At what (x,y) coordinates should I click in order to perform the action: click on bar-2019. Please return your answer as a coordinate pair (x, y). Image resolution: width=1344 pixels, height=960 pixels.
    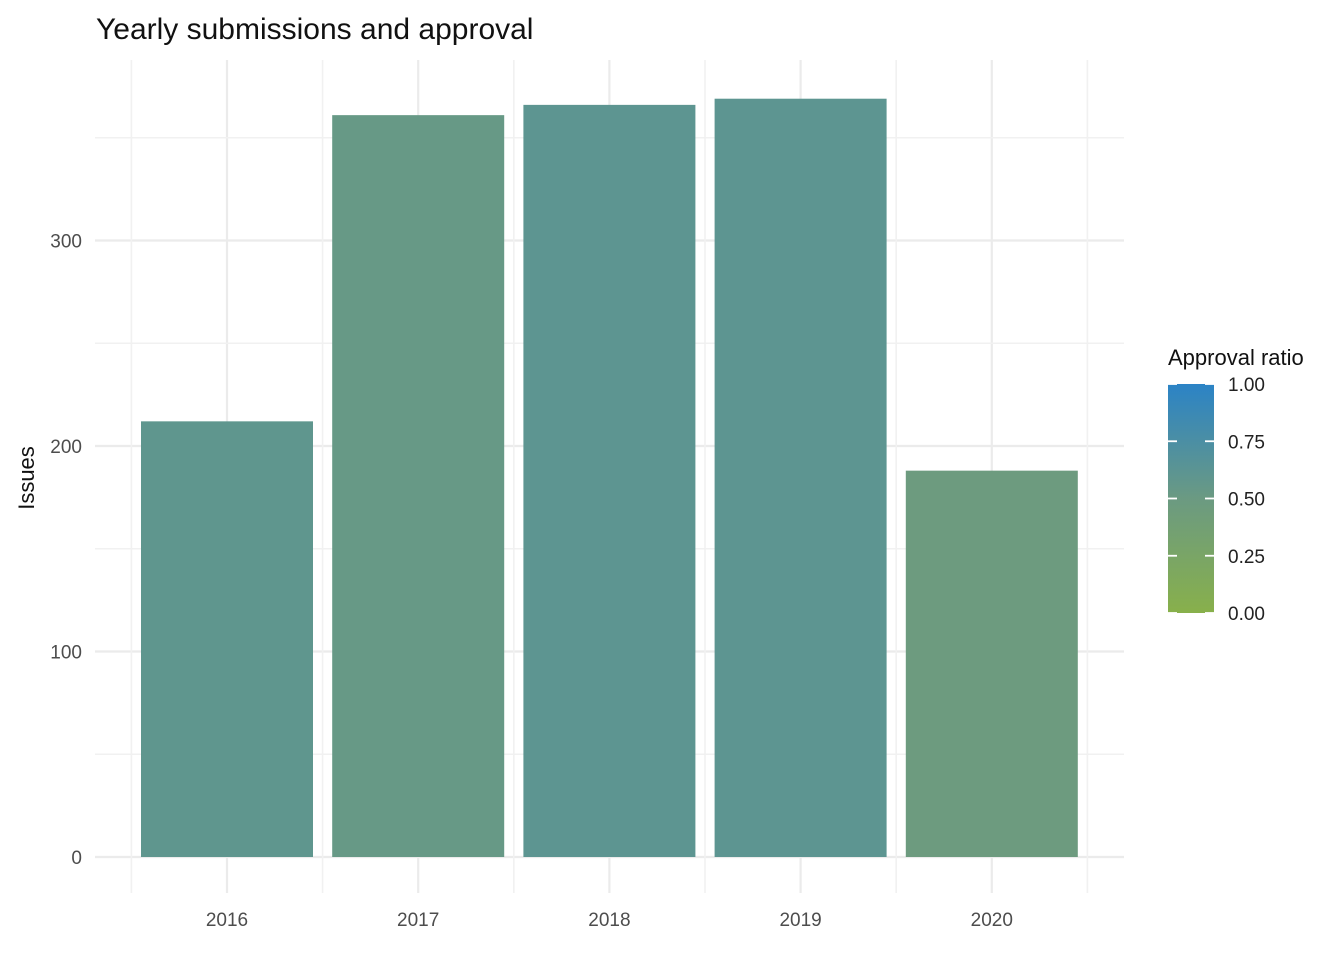
    Looking at the image, I should click on (800, 477).